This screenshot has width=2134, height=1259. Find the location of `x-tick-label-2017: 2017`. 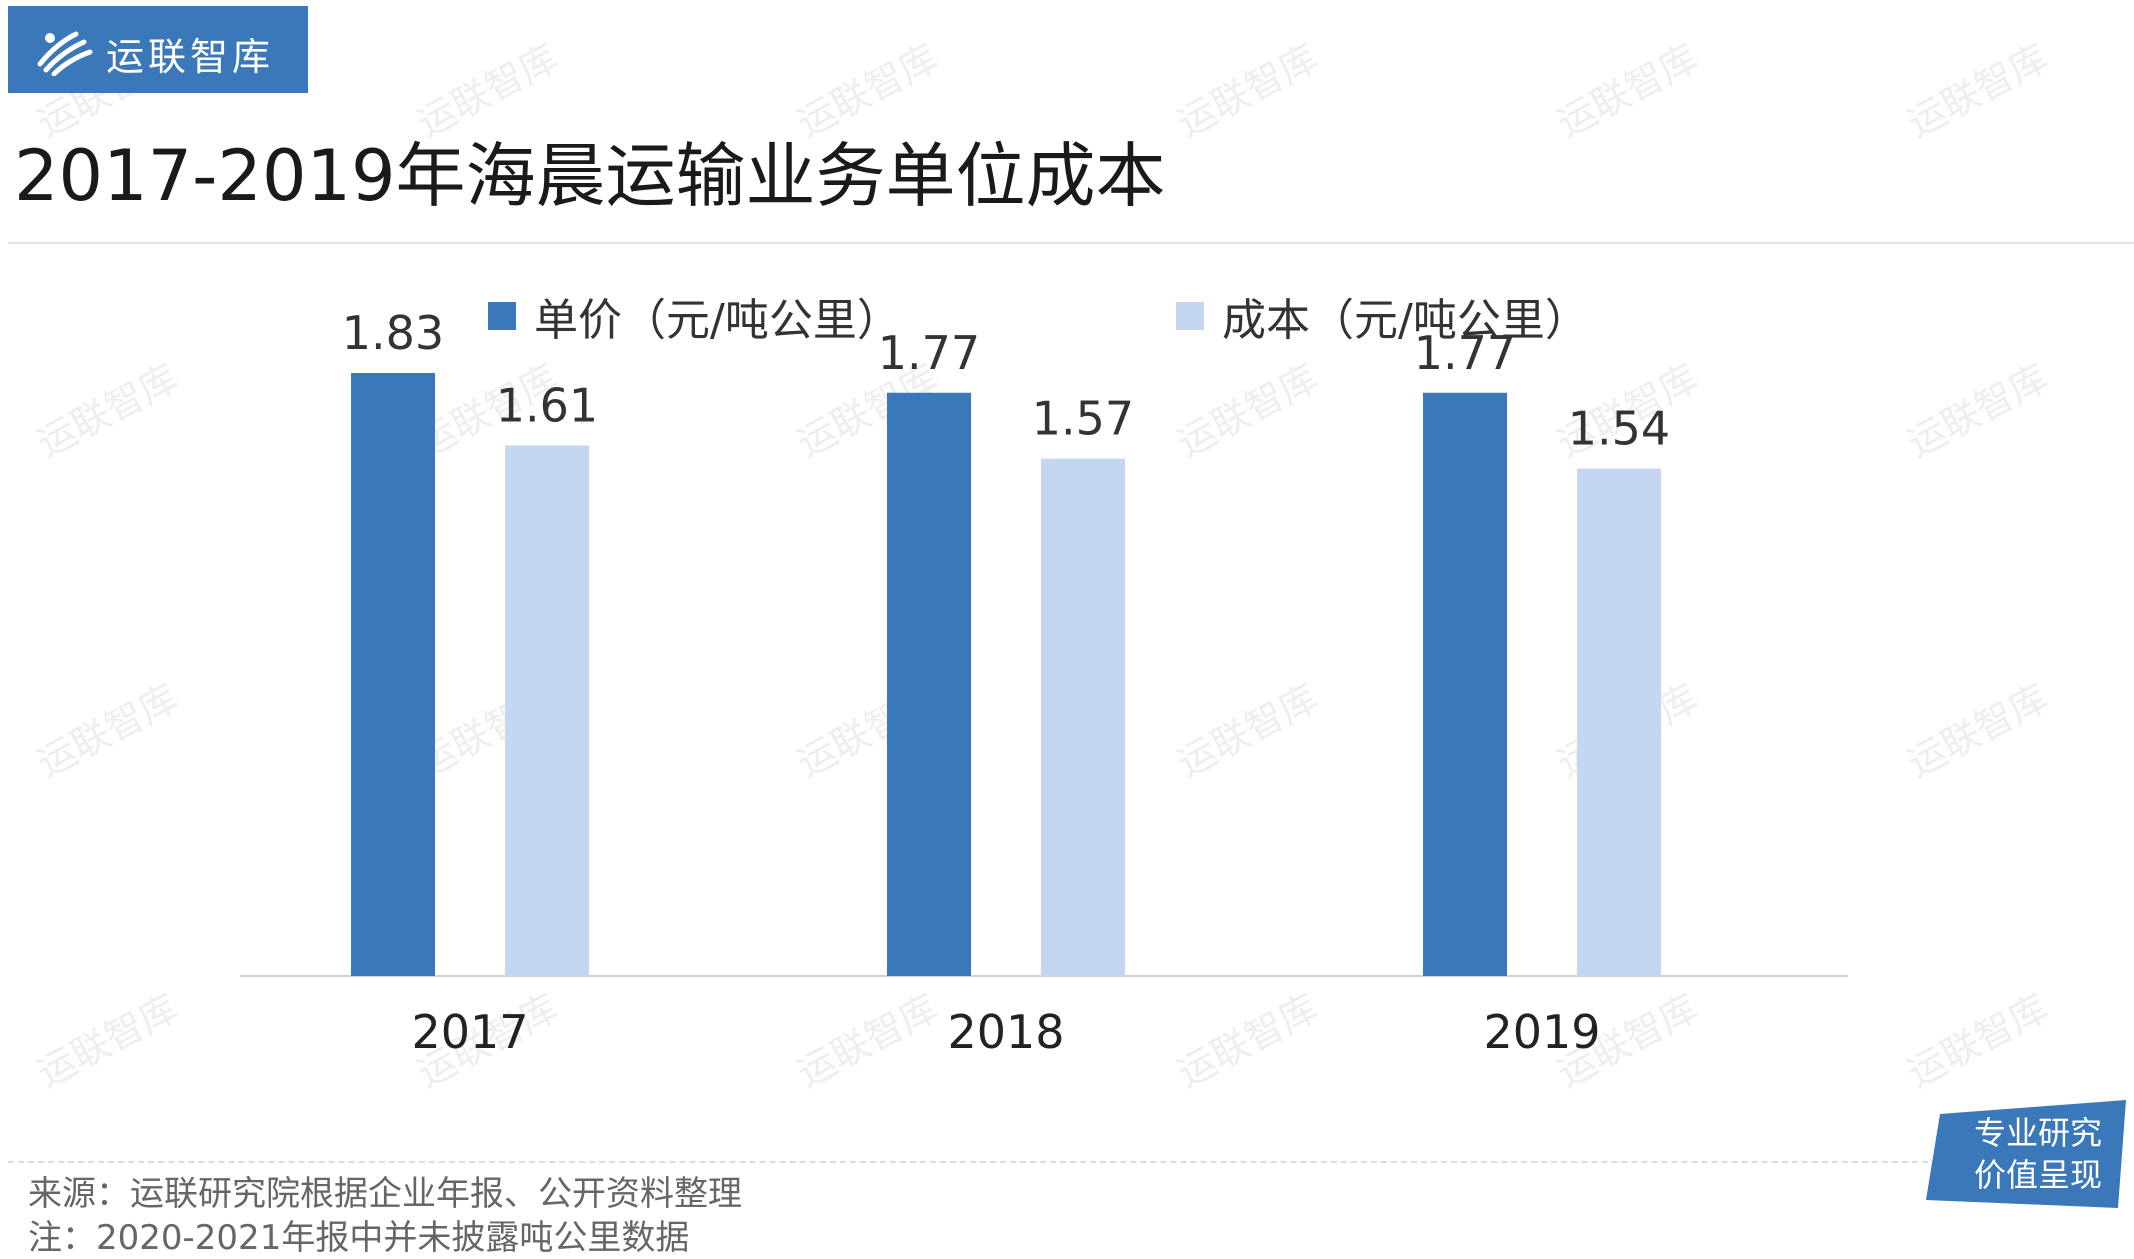

x-tick-label-2017: 2017 is located at coordinates (469, 1032).